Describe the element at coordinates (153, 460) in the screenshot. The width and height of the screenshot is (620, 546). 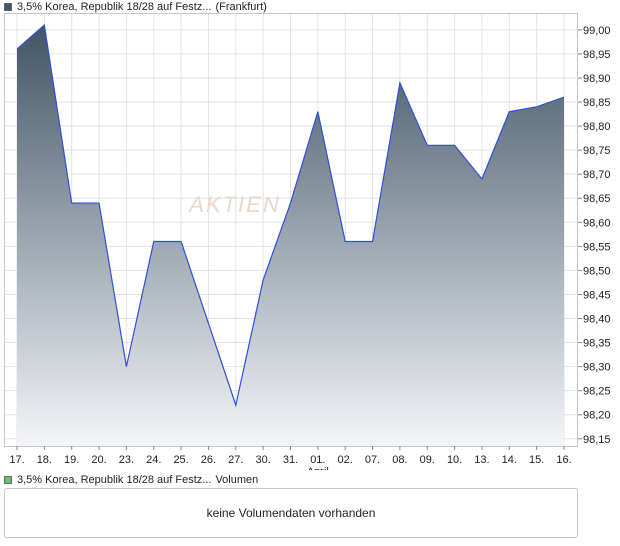
I see `x-tick-label: 24.` at that location.